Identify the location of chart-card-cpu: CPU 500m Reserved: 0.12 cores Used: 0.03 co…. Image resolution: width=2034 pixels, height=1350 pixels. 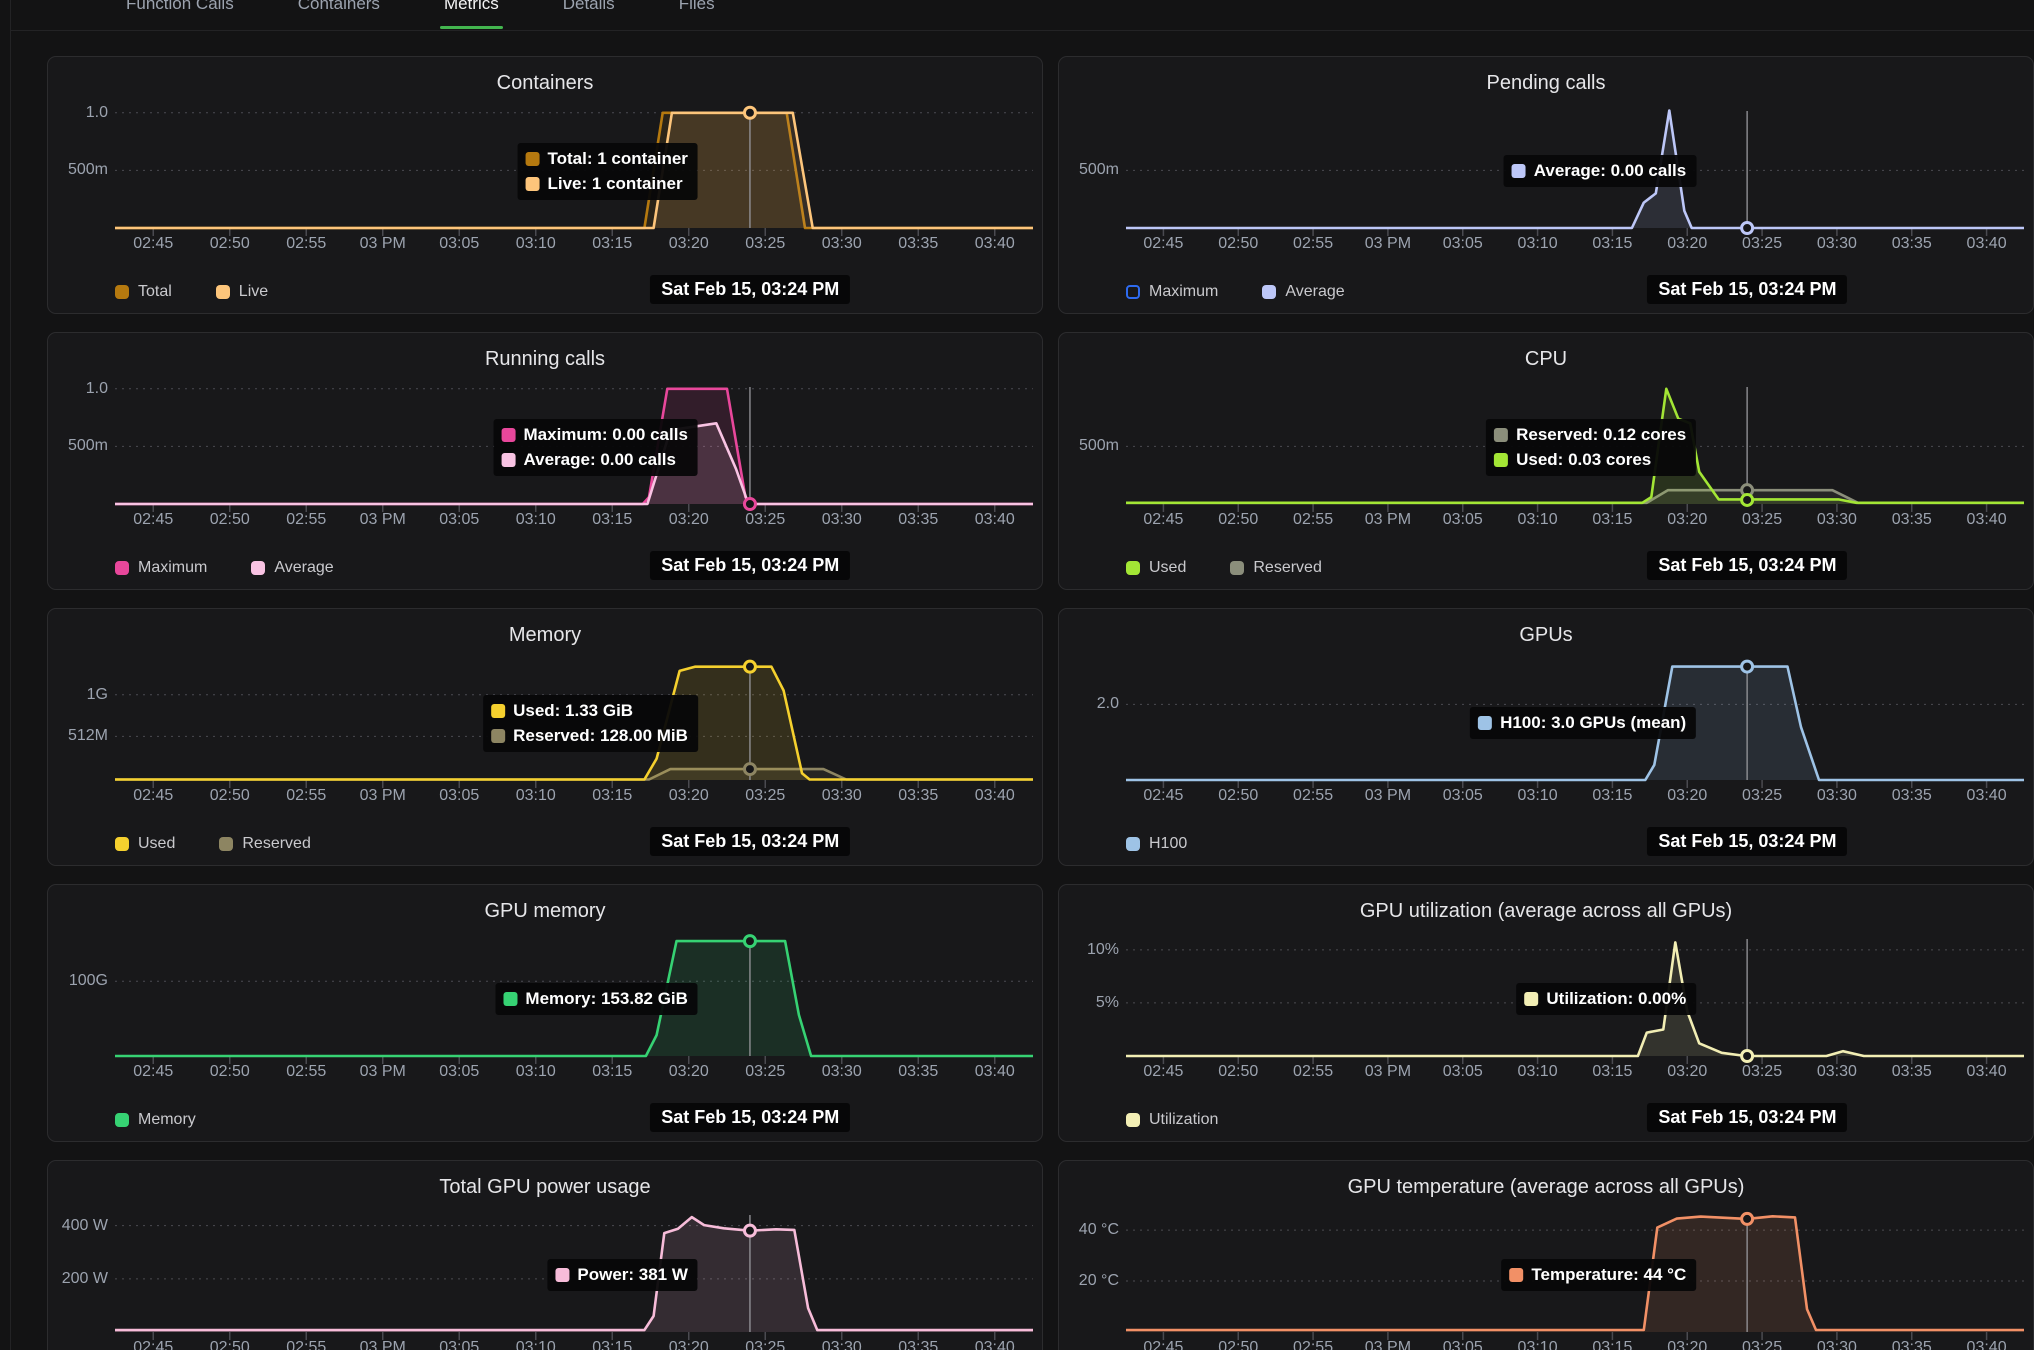
(1546, 461).